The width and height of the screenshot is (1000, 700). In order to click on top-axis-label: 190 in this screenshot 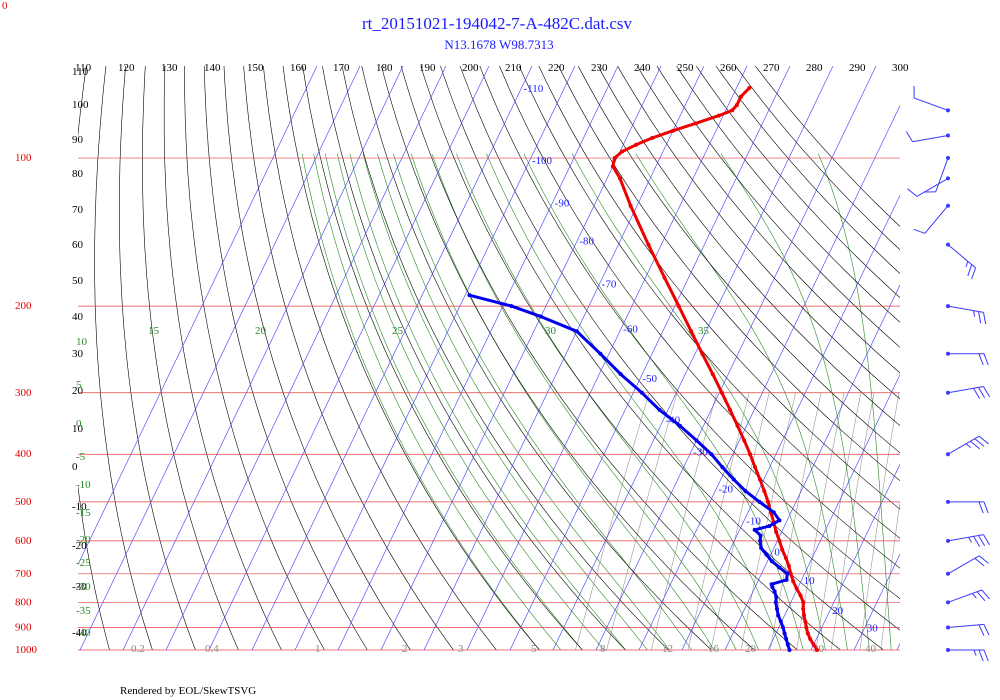, I will do `click(427, 68)`.